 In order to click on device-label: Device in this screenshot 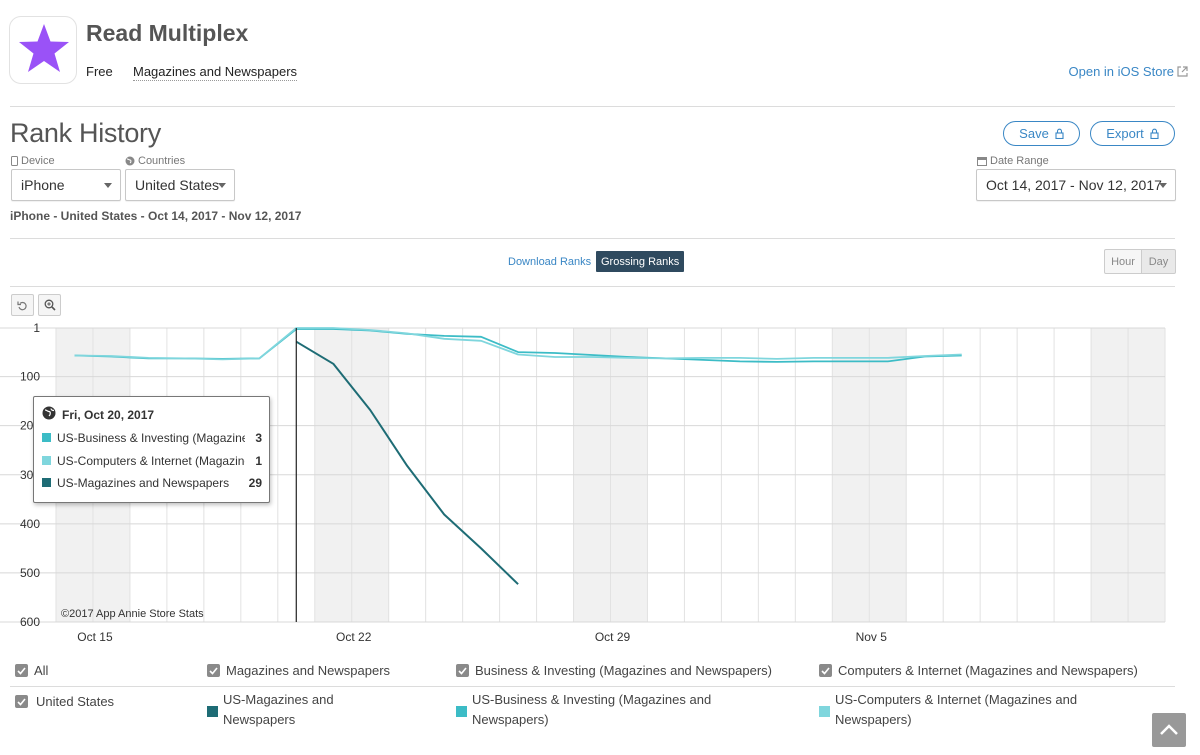, I will do `click(33, 161)`.